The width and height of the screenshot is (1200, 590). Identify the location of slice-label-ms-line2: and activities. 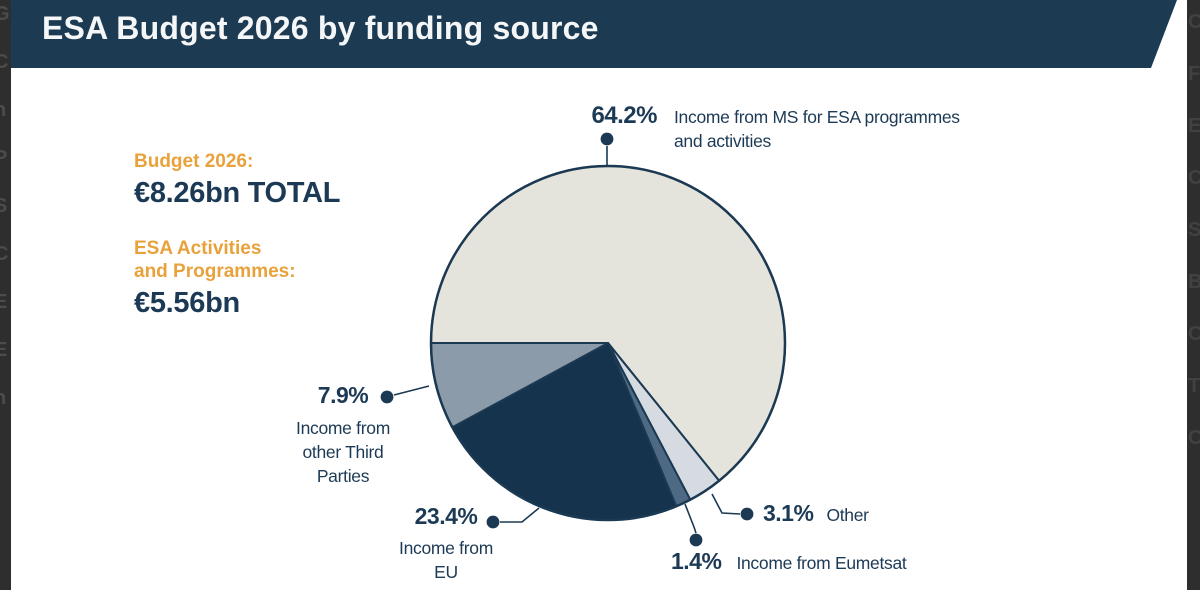
(722, 141).